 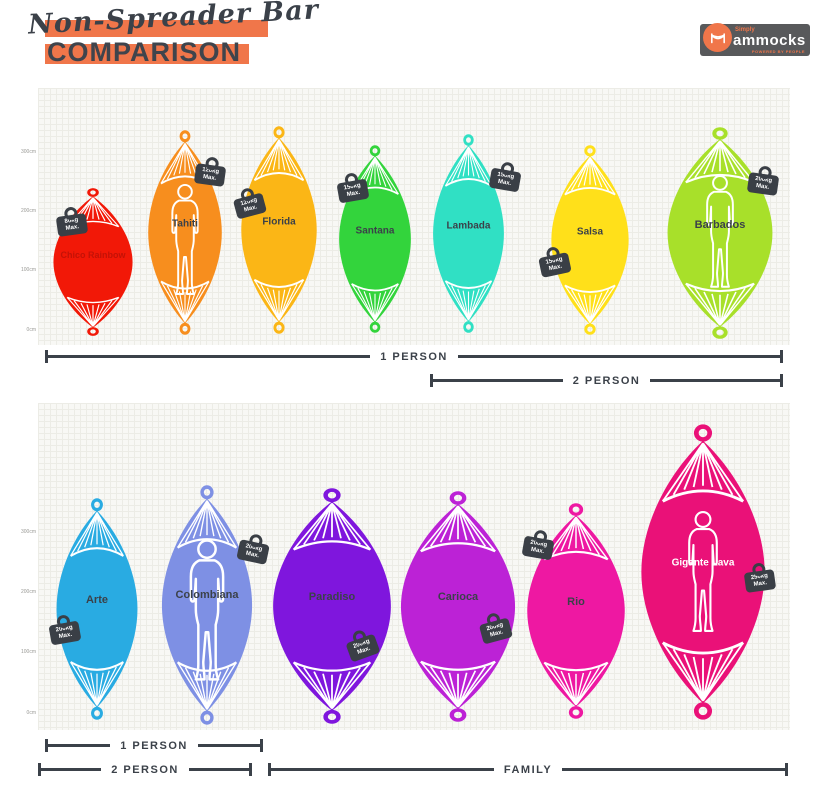 I want to click on bracket-label: FAMILY, so click(x=528, y=769).